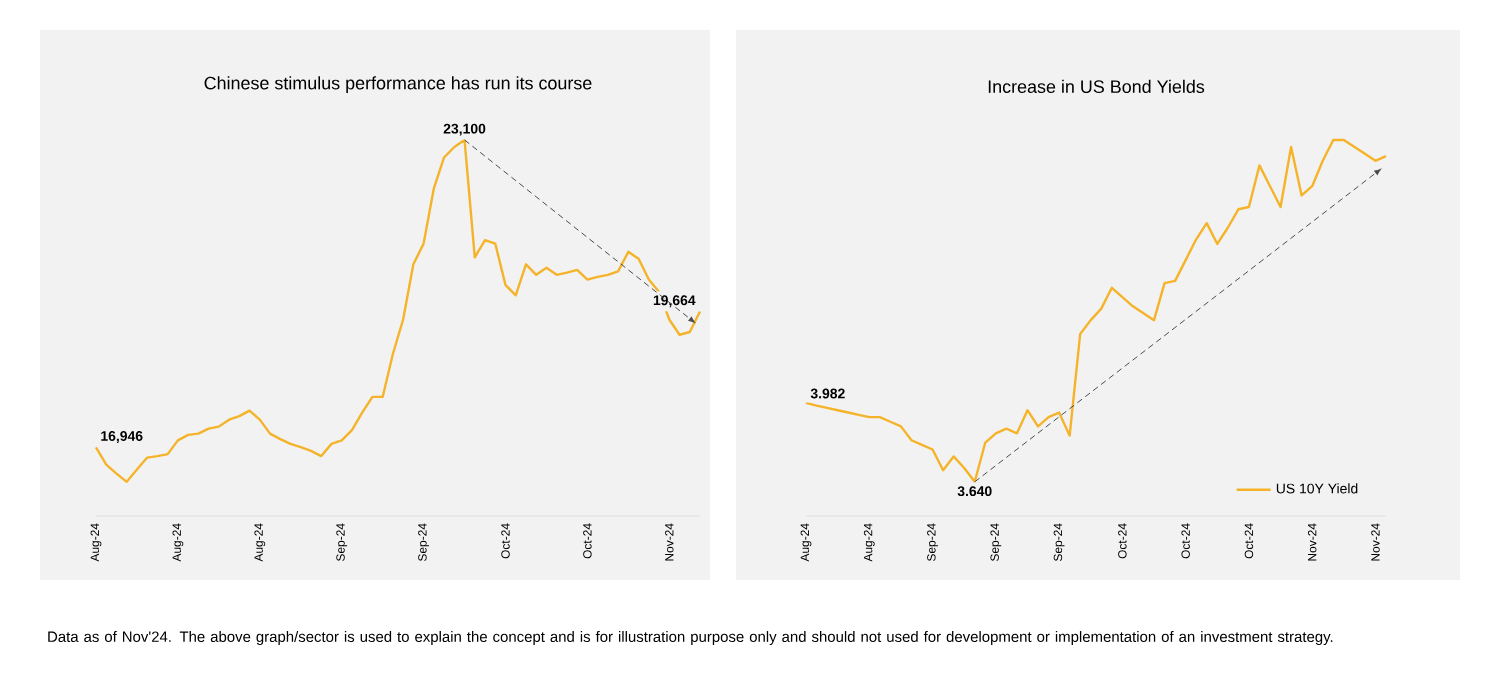 This screenshot has width=1500, height=700. I want to click on chart-title: Chinese stimulus performance has run its course, so click(398, 84).